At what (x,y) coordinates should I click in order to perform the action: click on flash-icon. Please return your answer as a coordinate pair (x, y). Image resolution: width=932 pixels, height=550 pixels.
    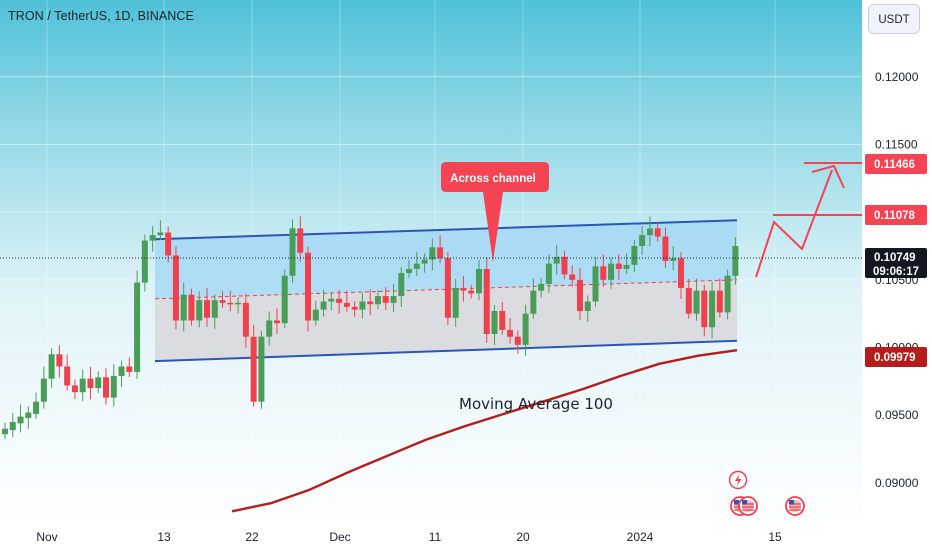
    Looking at the image, I should click on (738, 480).